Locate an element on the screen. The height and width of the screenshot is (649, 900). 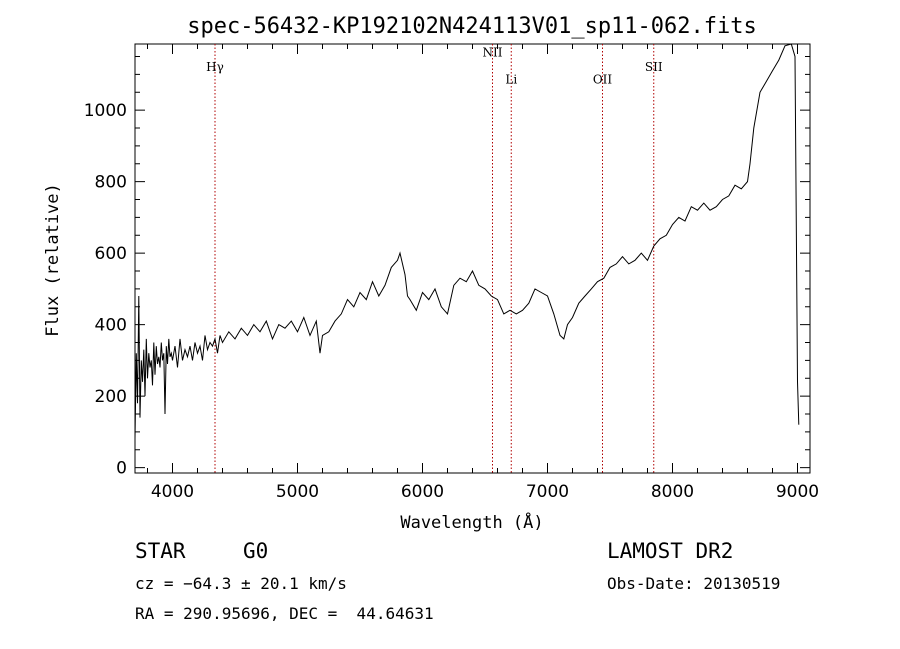
x-tick-label: 4000 is located at coordinates (172, 492).